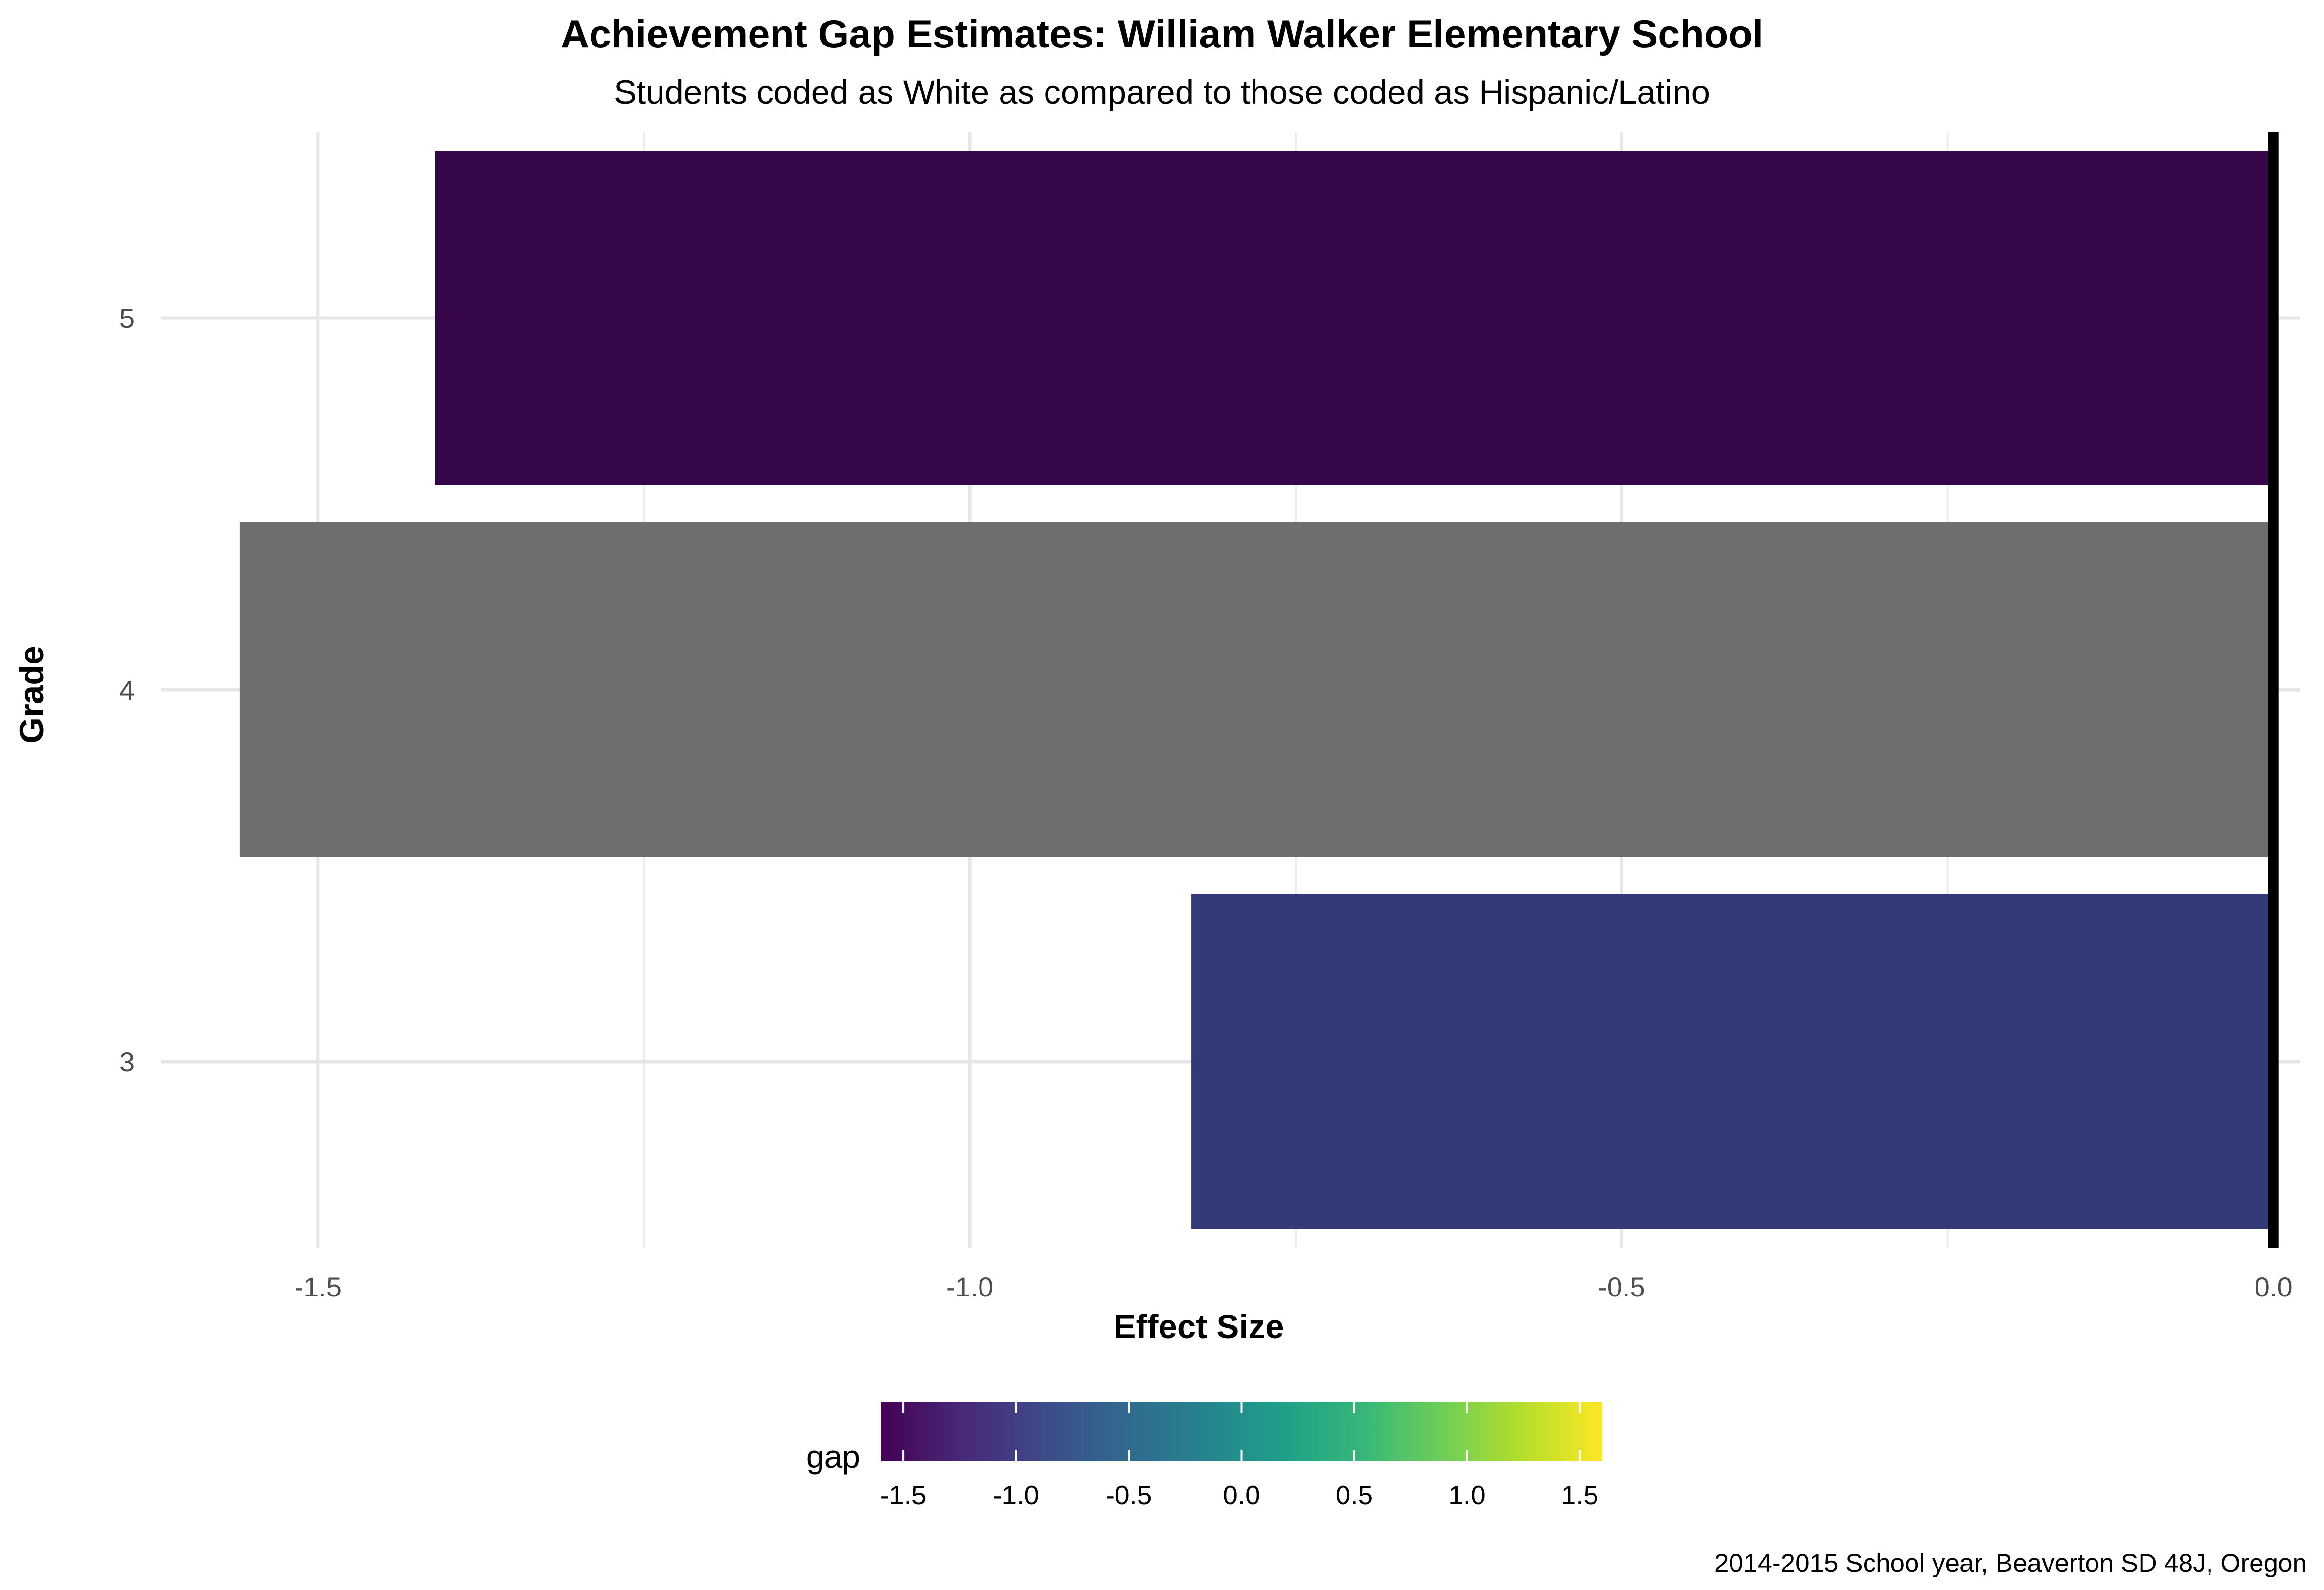  What do you see at coordinates (1239, 1456) in the screenshot?
I see `legend-ticks: -1.5 -1.0 -0.5 0.0 0.5 1.0 1.5` at bounding box center [1239, 1456].